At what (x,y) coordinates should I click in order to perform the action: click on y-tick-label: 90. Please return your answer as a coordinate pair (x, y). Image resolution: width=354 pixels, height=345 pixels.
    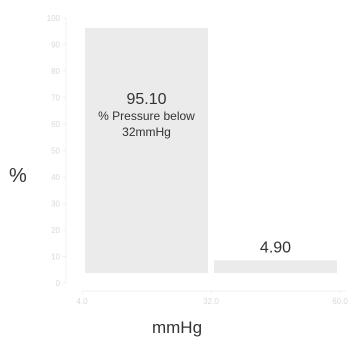
    Looking at the image, I should click on (55, 45).